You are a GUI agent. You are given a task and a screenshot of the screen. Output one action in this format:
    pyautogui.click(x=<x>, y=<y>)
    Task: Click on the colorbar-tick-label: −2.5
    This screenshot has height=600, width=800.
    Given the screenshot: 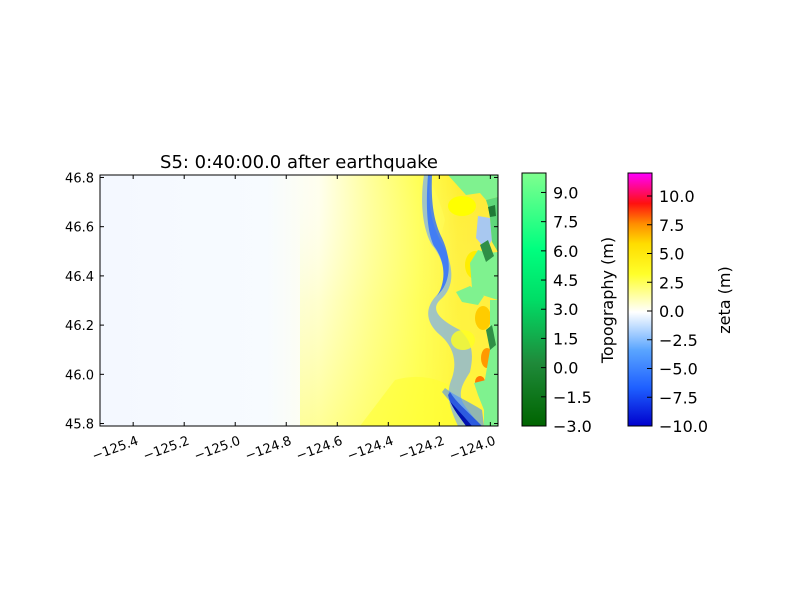 What is the action you would take?
    pyautogui.click(x=678, y=340)
    